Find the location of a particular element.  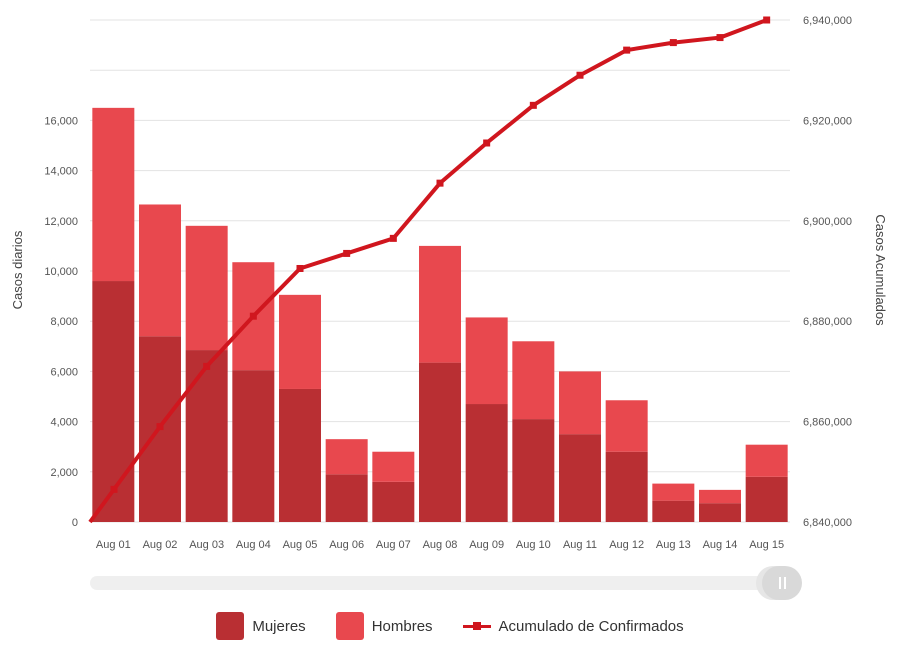

x-tick-label: Aug 03 is located at coordinates (206, 545).